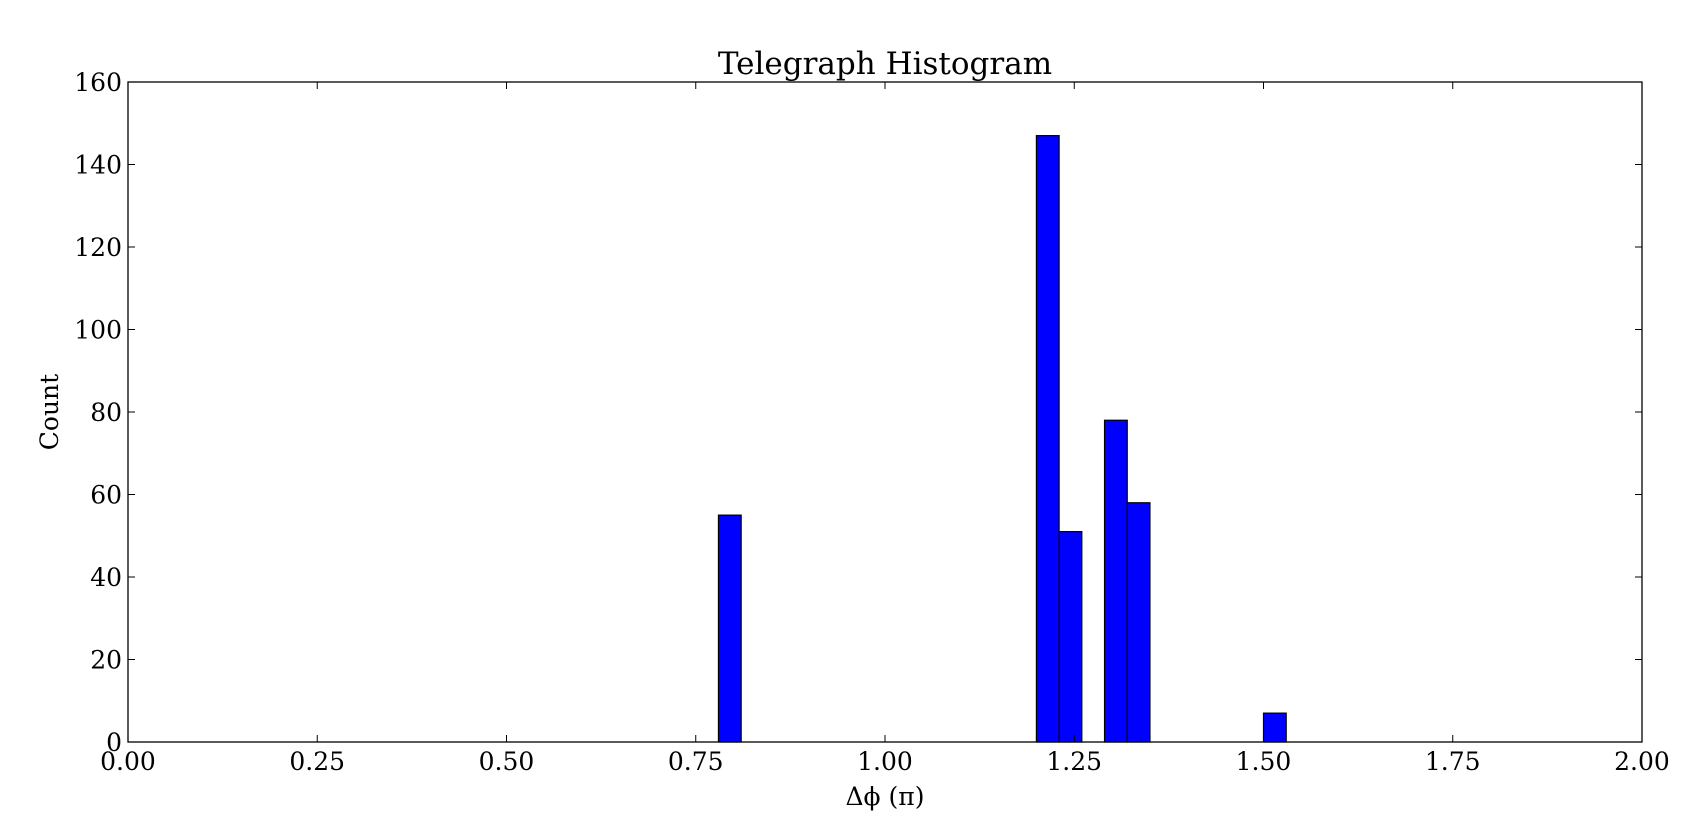  Describe the element at coordinates (98, 330) in the screenshot. I see `y-tick-label: 100` at that location.